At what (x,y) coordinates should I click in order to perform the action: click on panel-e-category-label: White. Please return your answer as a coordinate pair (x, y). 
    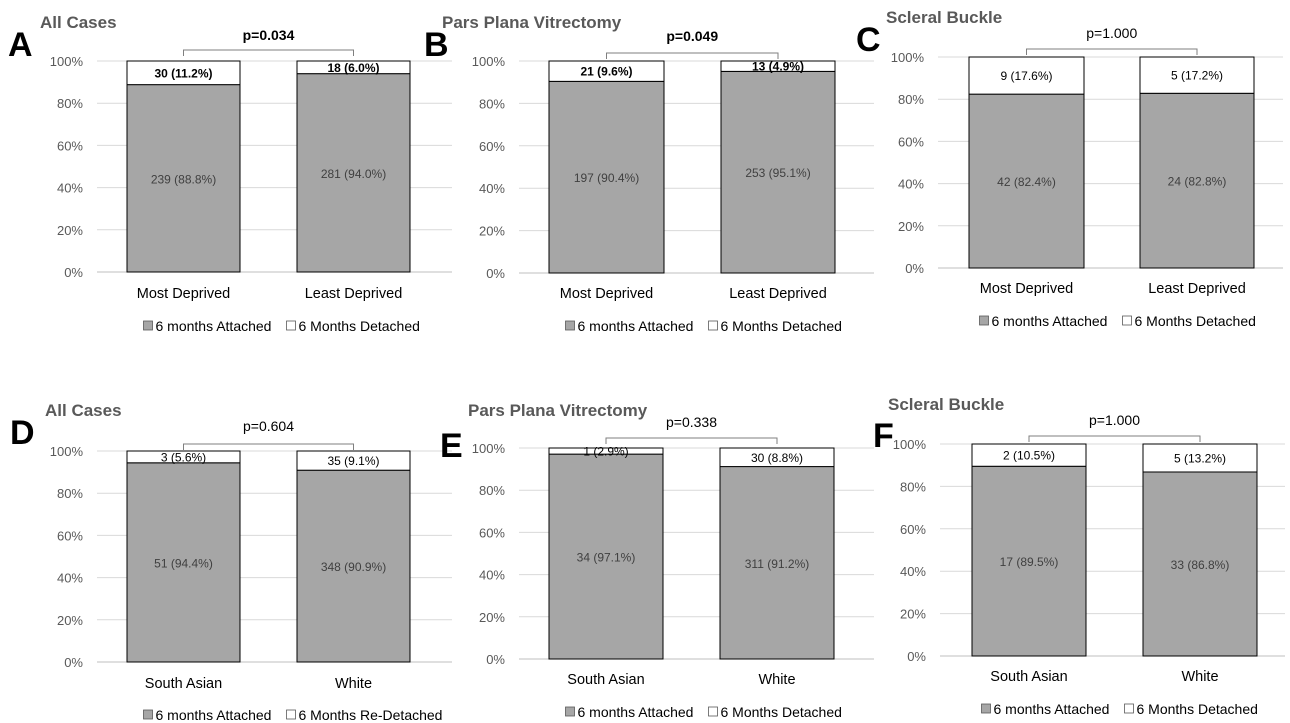
    Looking at the image, I should click on (776, 680).